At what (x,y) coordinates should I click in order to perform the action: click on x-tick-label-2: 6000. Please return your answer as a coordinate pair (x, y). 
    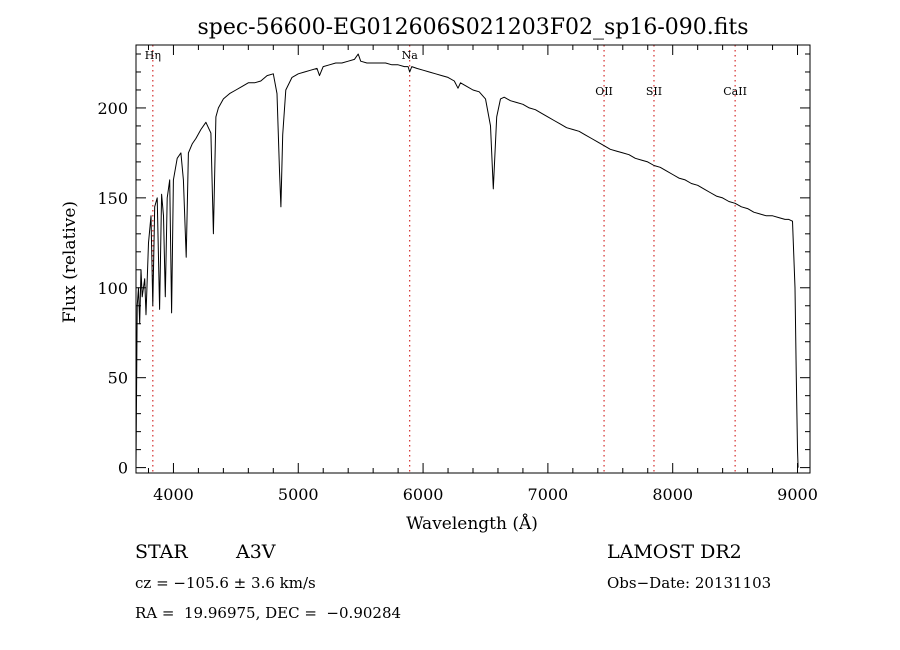
    Looking at the image, I should click on (423, 494).